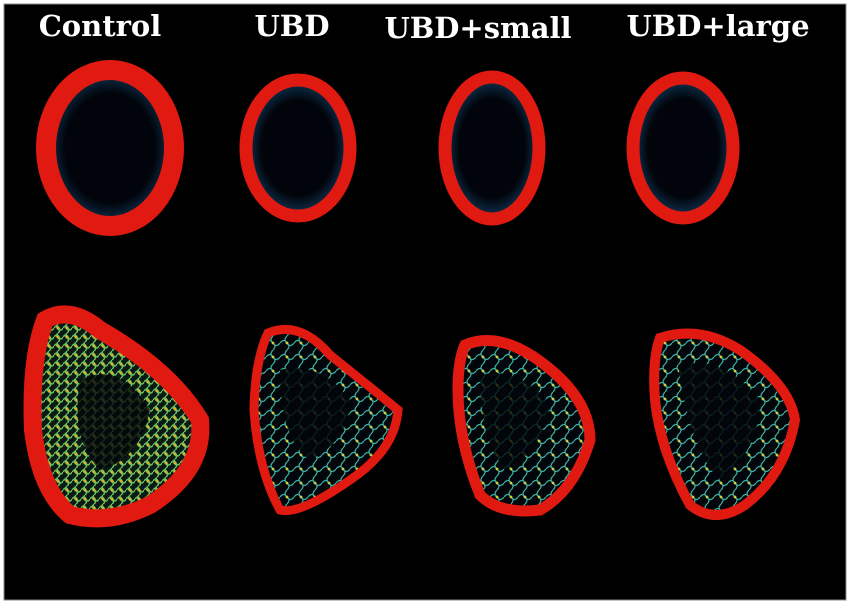 This screenshot has height=604, width=850. I want to click on label: UBD+small, so click(477, 28).